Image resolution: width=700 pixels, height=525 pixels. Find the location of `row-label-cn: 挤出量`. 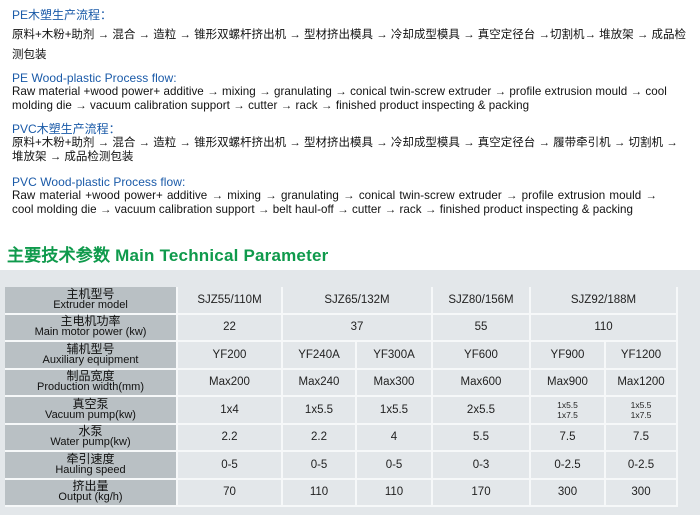

row-label-cn: 挤出量 is located at coordinates (90, 486).